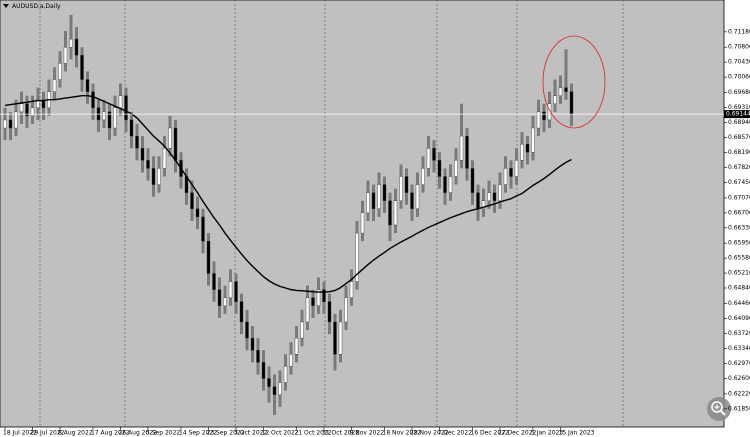 The width and height of the screenshot is (750, 437). I want to click on chart-title: AUDUSD.a,Daily, so click(36, 6).